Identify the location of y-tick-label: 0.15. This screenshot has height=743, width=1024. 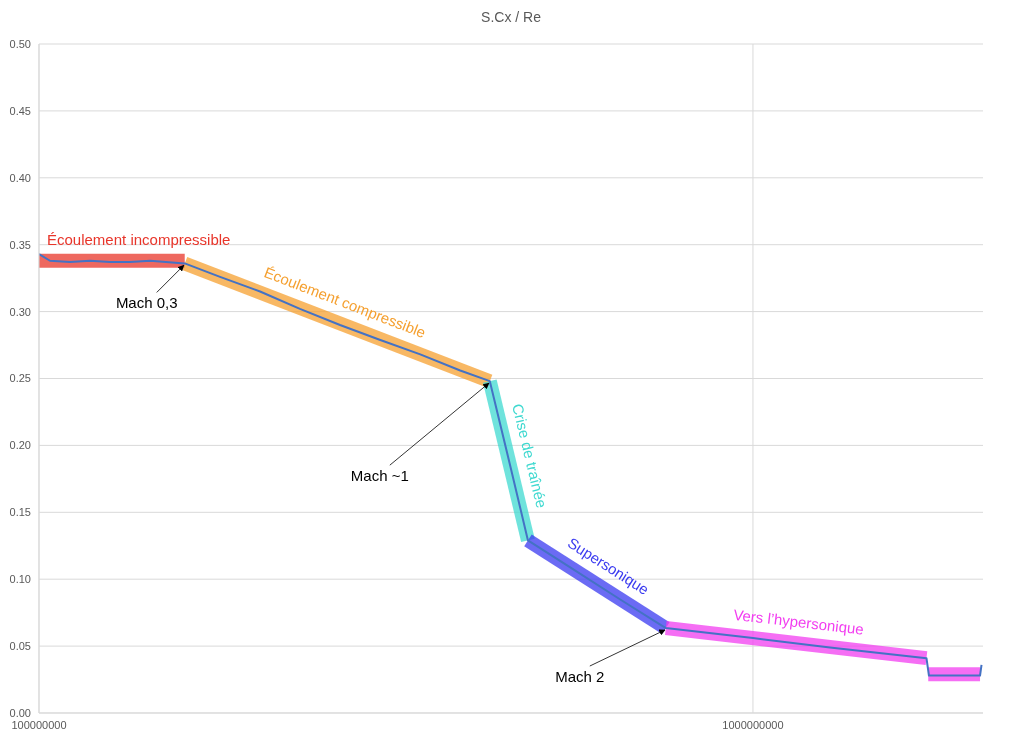
(20, 512).